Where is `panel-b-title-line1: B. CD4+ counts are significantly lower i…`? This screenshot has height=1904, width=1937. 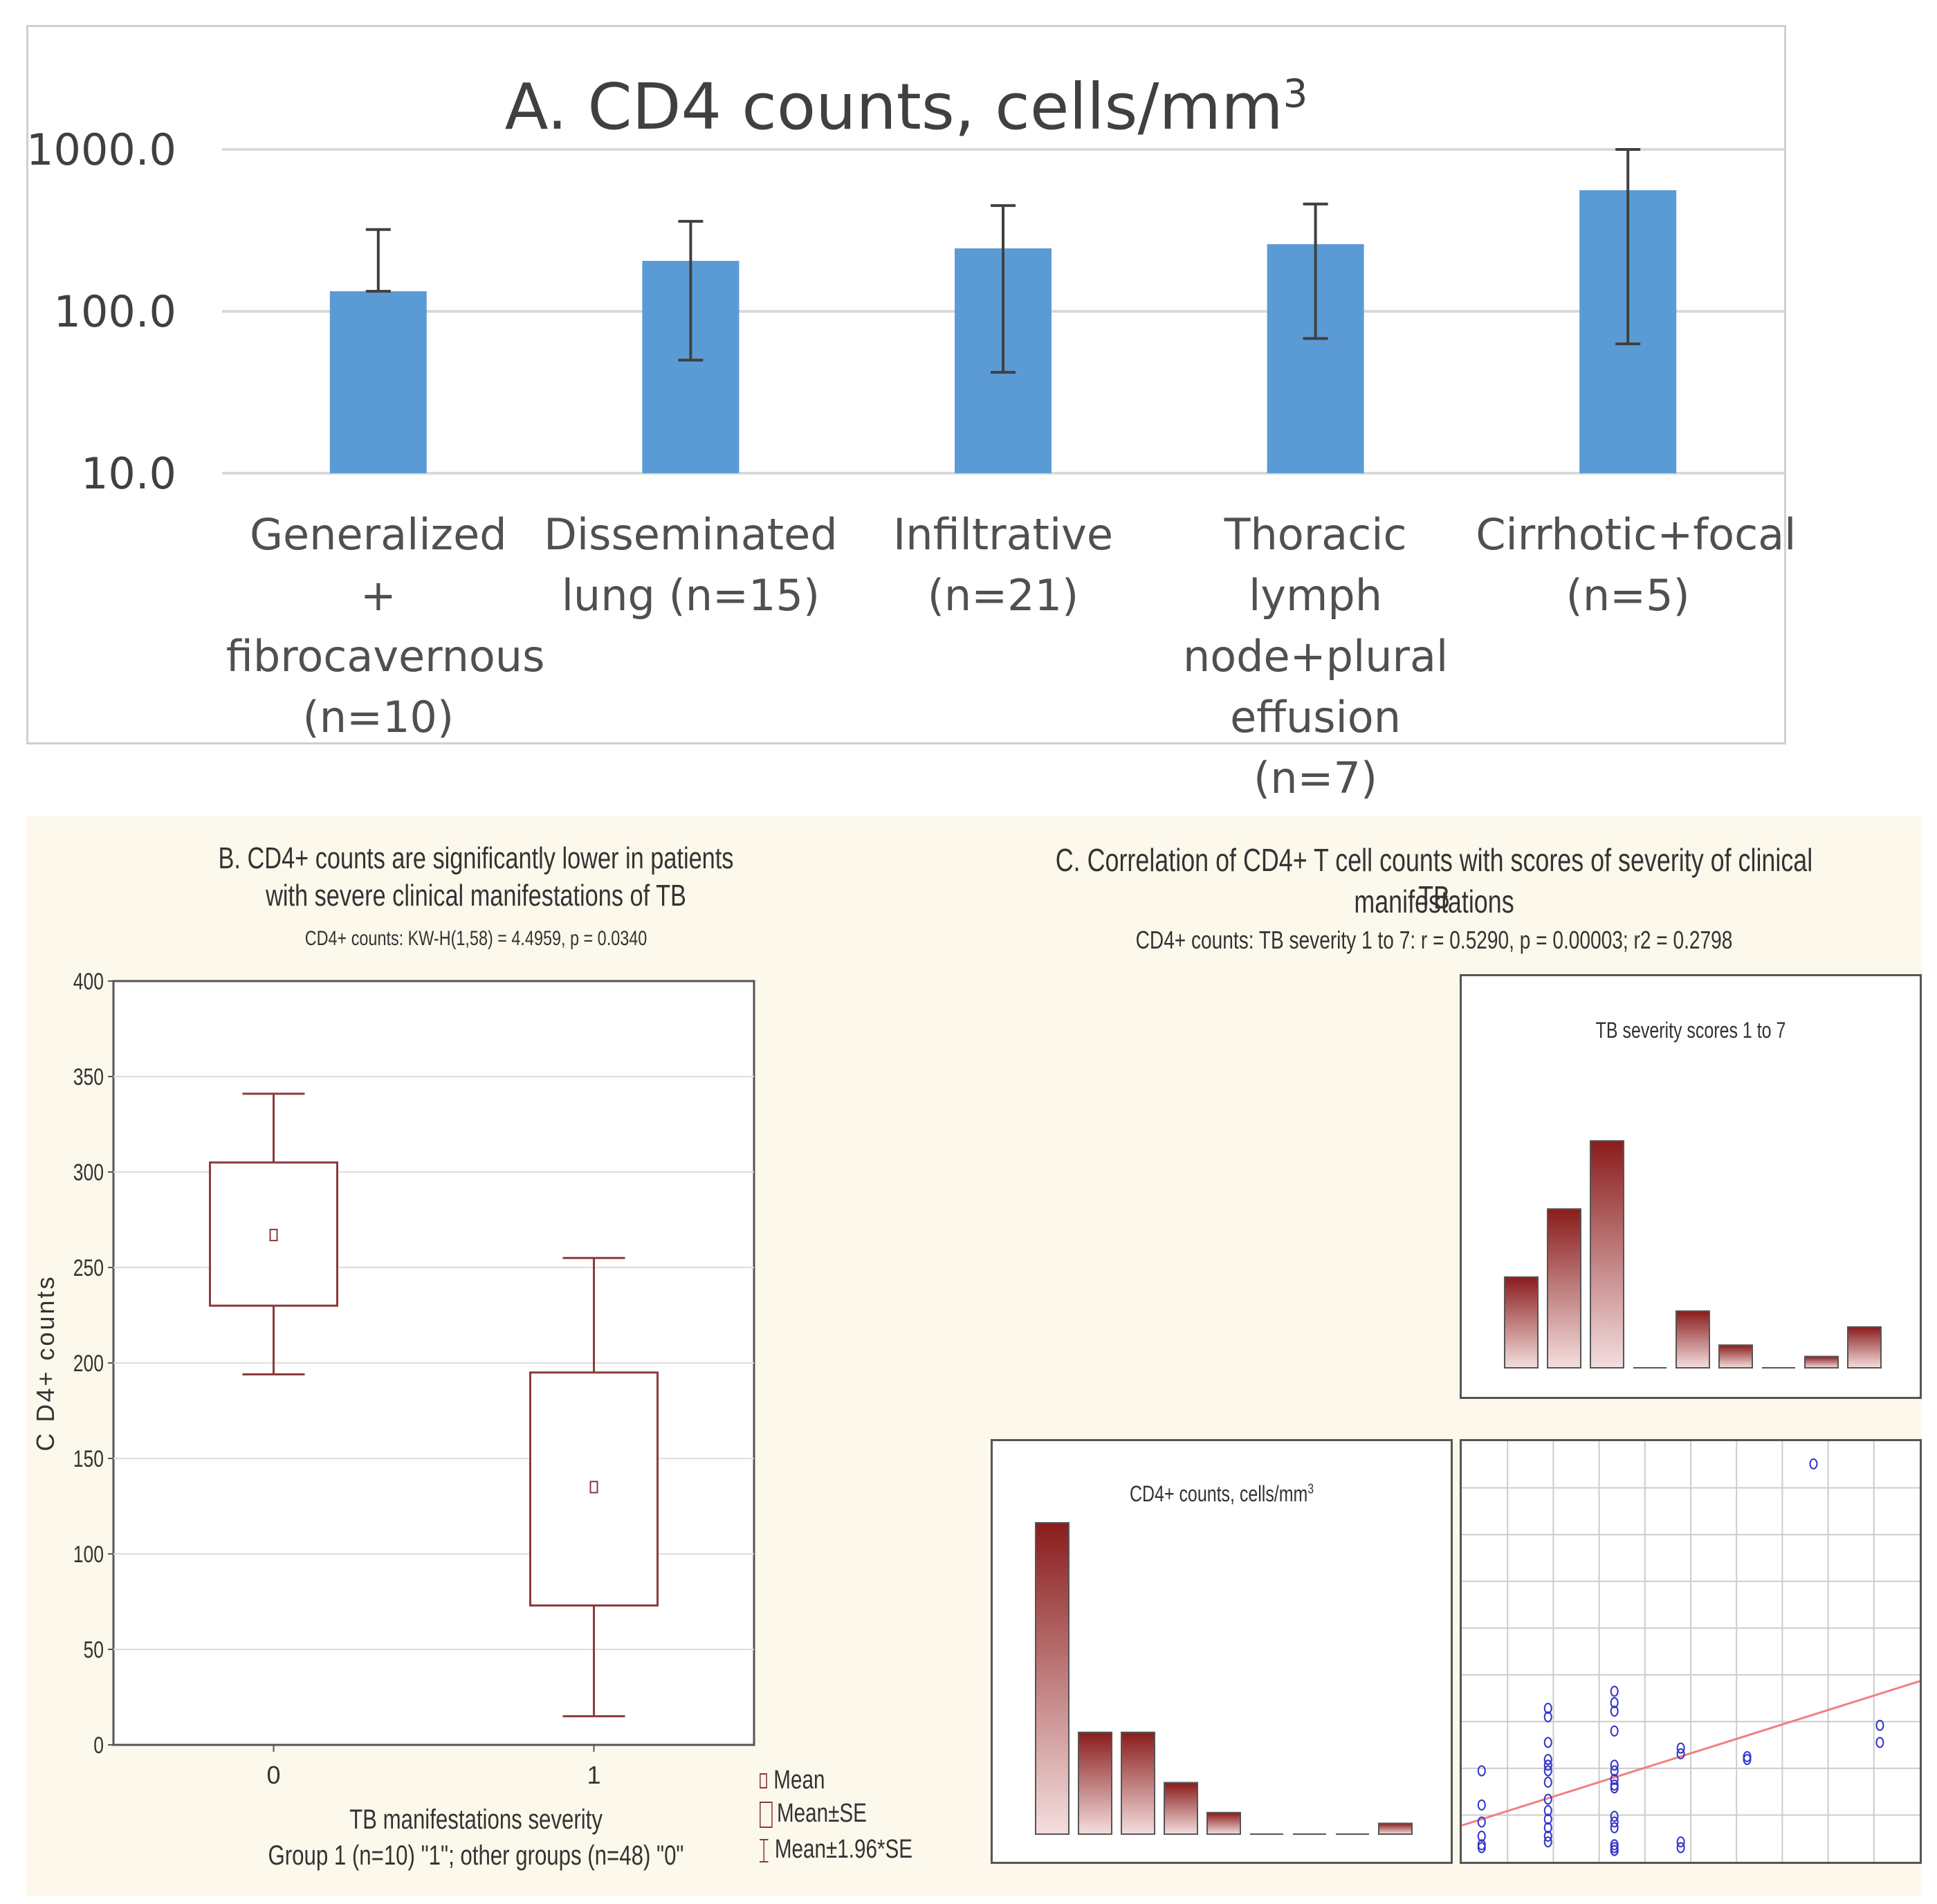
panel-b-title-line1: B. CD4+ counts are significantly lower i… is located at coordinates (476, 858).